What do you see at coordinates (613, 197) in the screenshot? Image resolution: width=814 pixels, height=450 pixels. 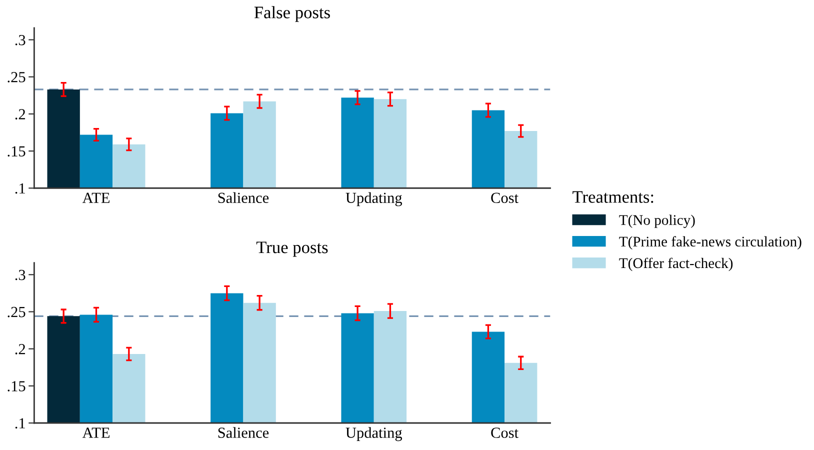 I see `legend-title: Treatments:` at bounding box center [613, 197].